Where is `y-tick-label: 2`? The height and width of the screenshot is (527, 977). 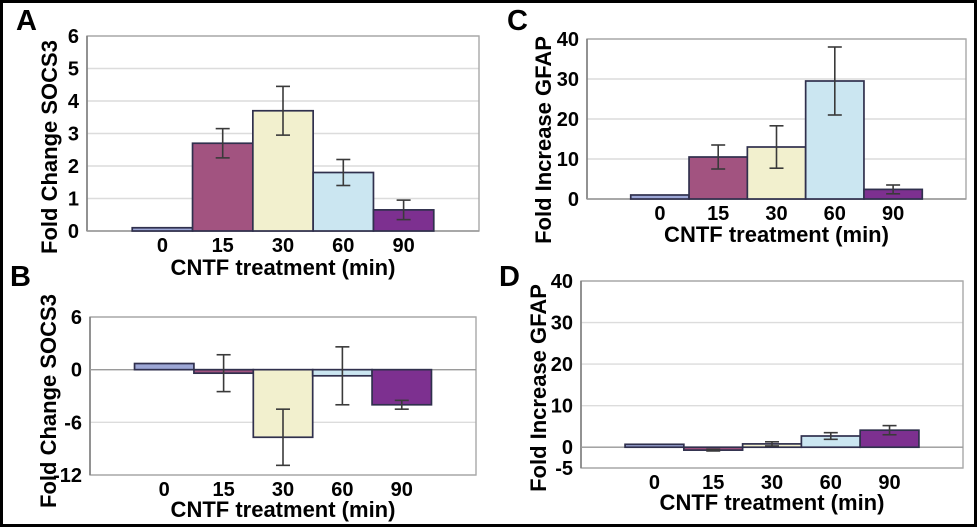
y-tick-label: 2 is located at coordinates (73, 167).